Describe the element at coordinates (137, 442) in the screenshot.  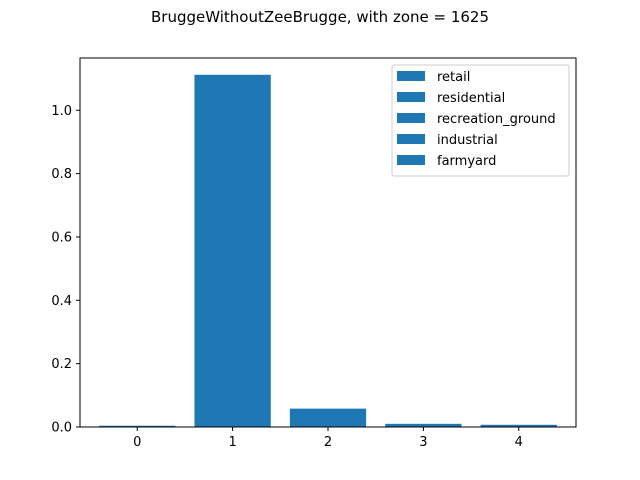
I see `x-tick-label: 0` at that location.